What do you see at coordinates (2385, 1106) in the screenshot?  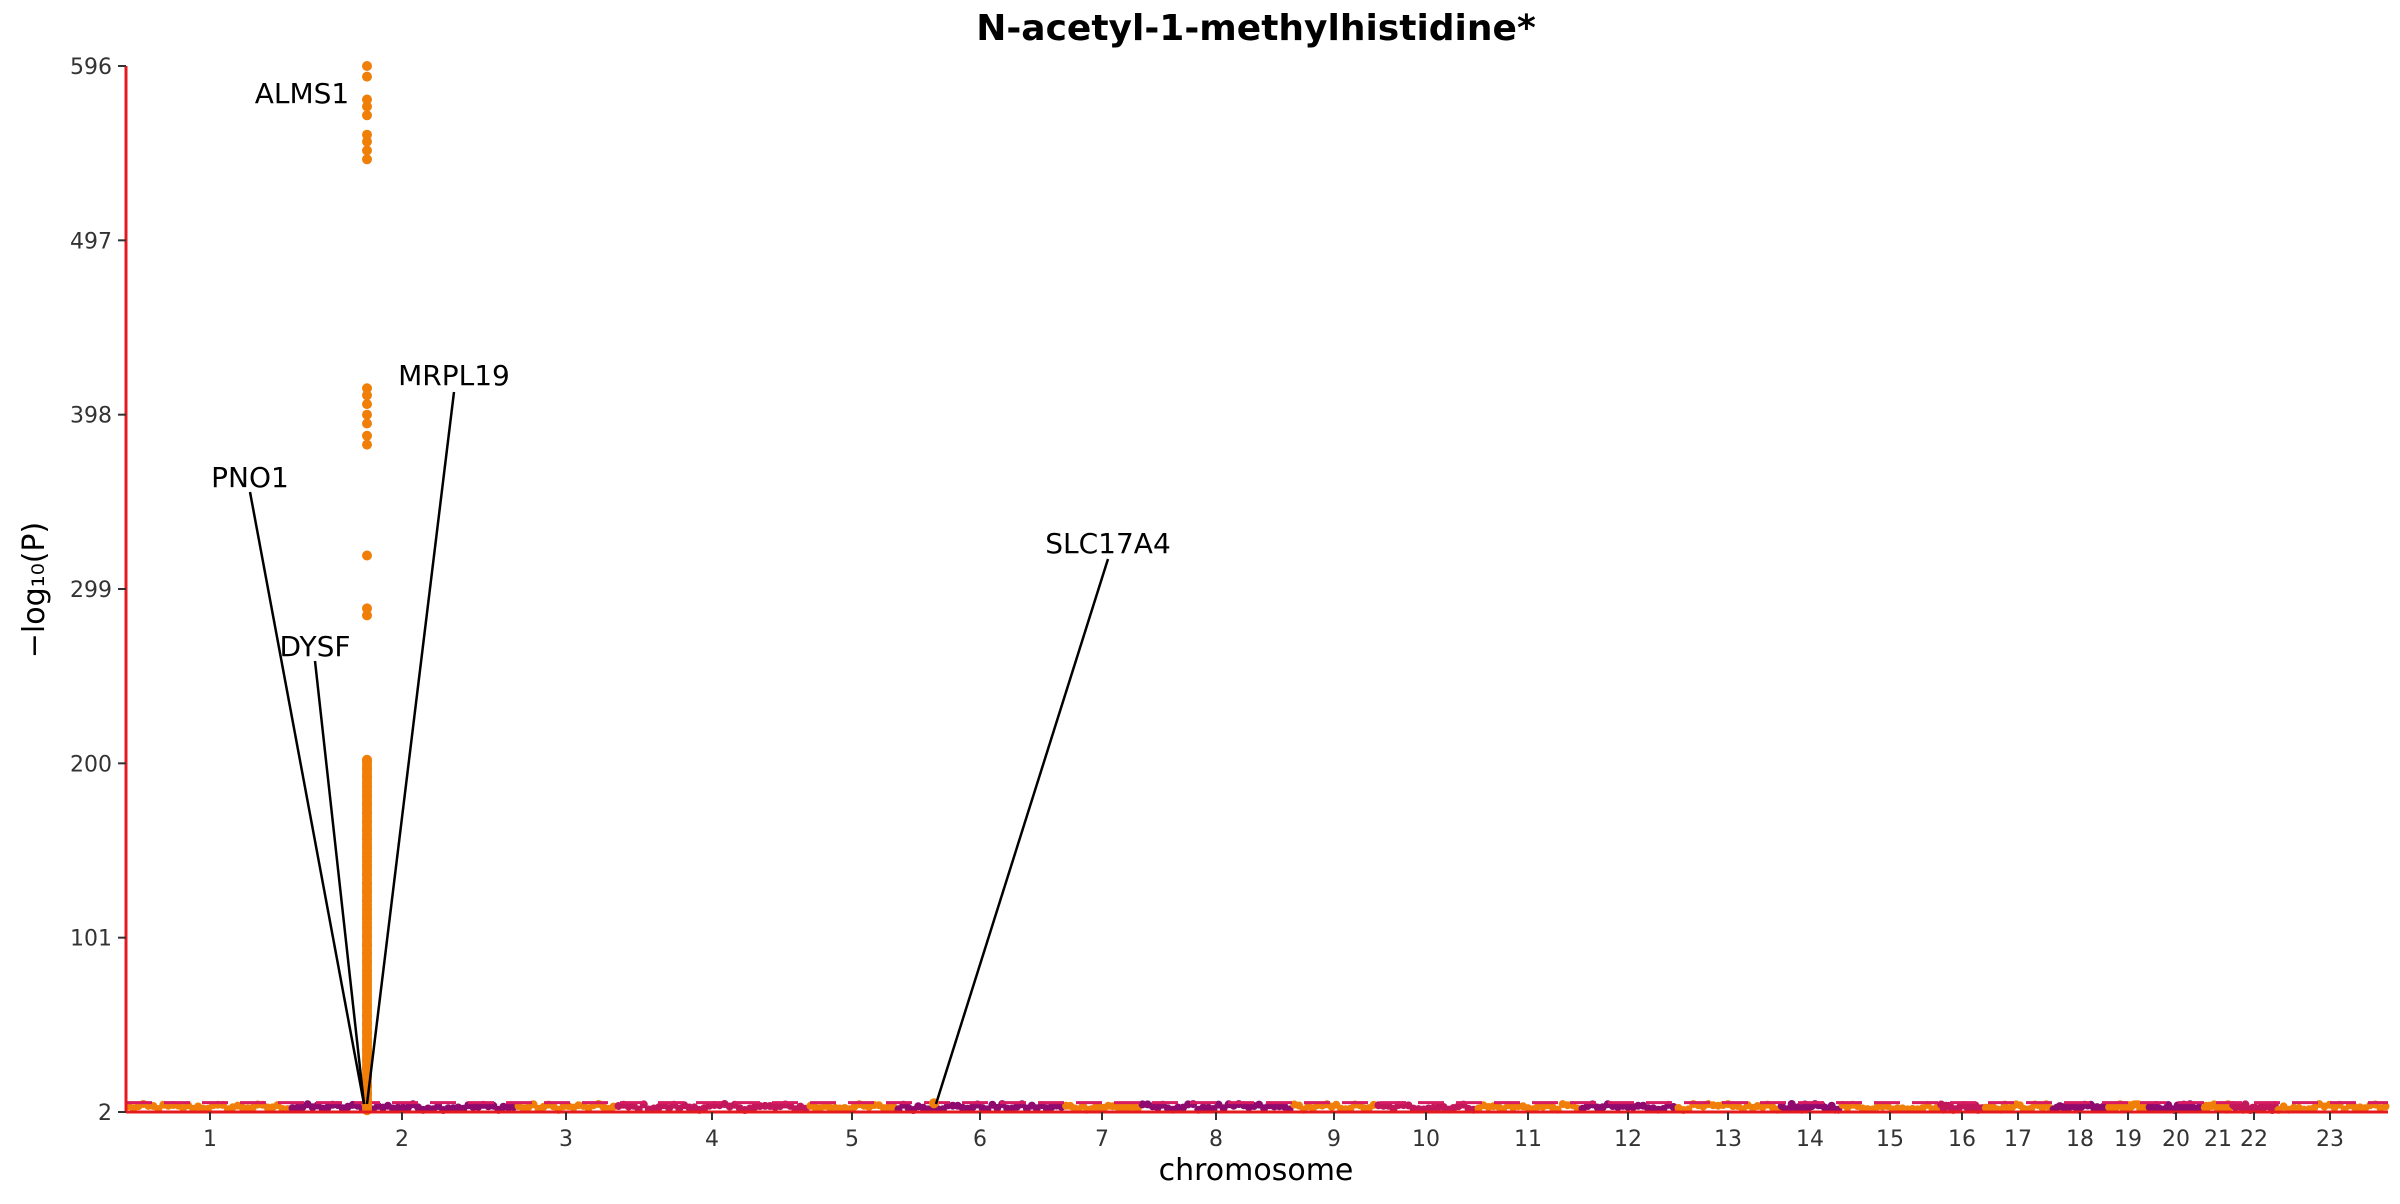 I see `background-point` at bounding box center [2385, 1106].